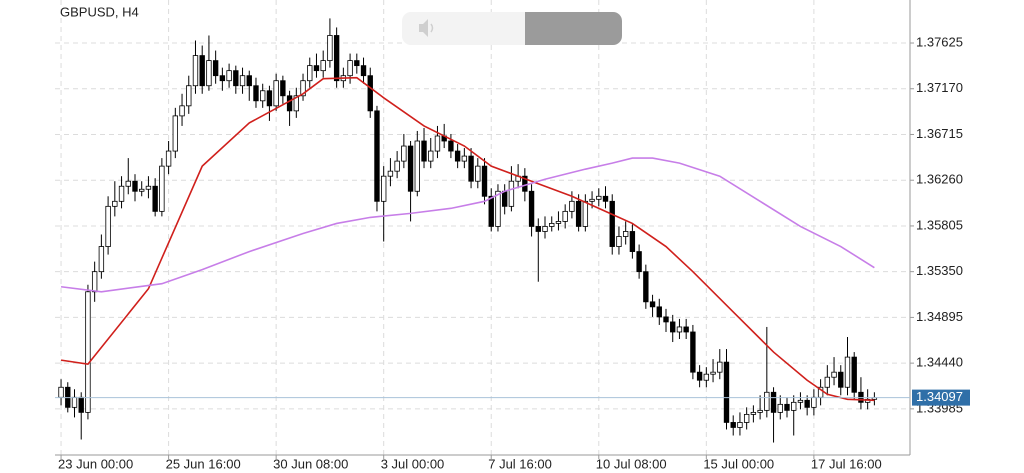 The image size is (1024, 473). I want to click on x-tick-label: 23 Jun 00:00, so click(95, 463).